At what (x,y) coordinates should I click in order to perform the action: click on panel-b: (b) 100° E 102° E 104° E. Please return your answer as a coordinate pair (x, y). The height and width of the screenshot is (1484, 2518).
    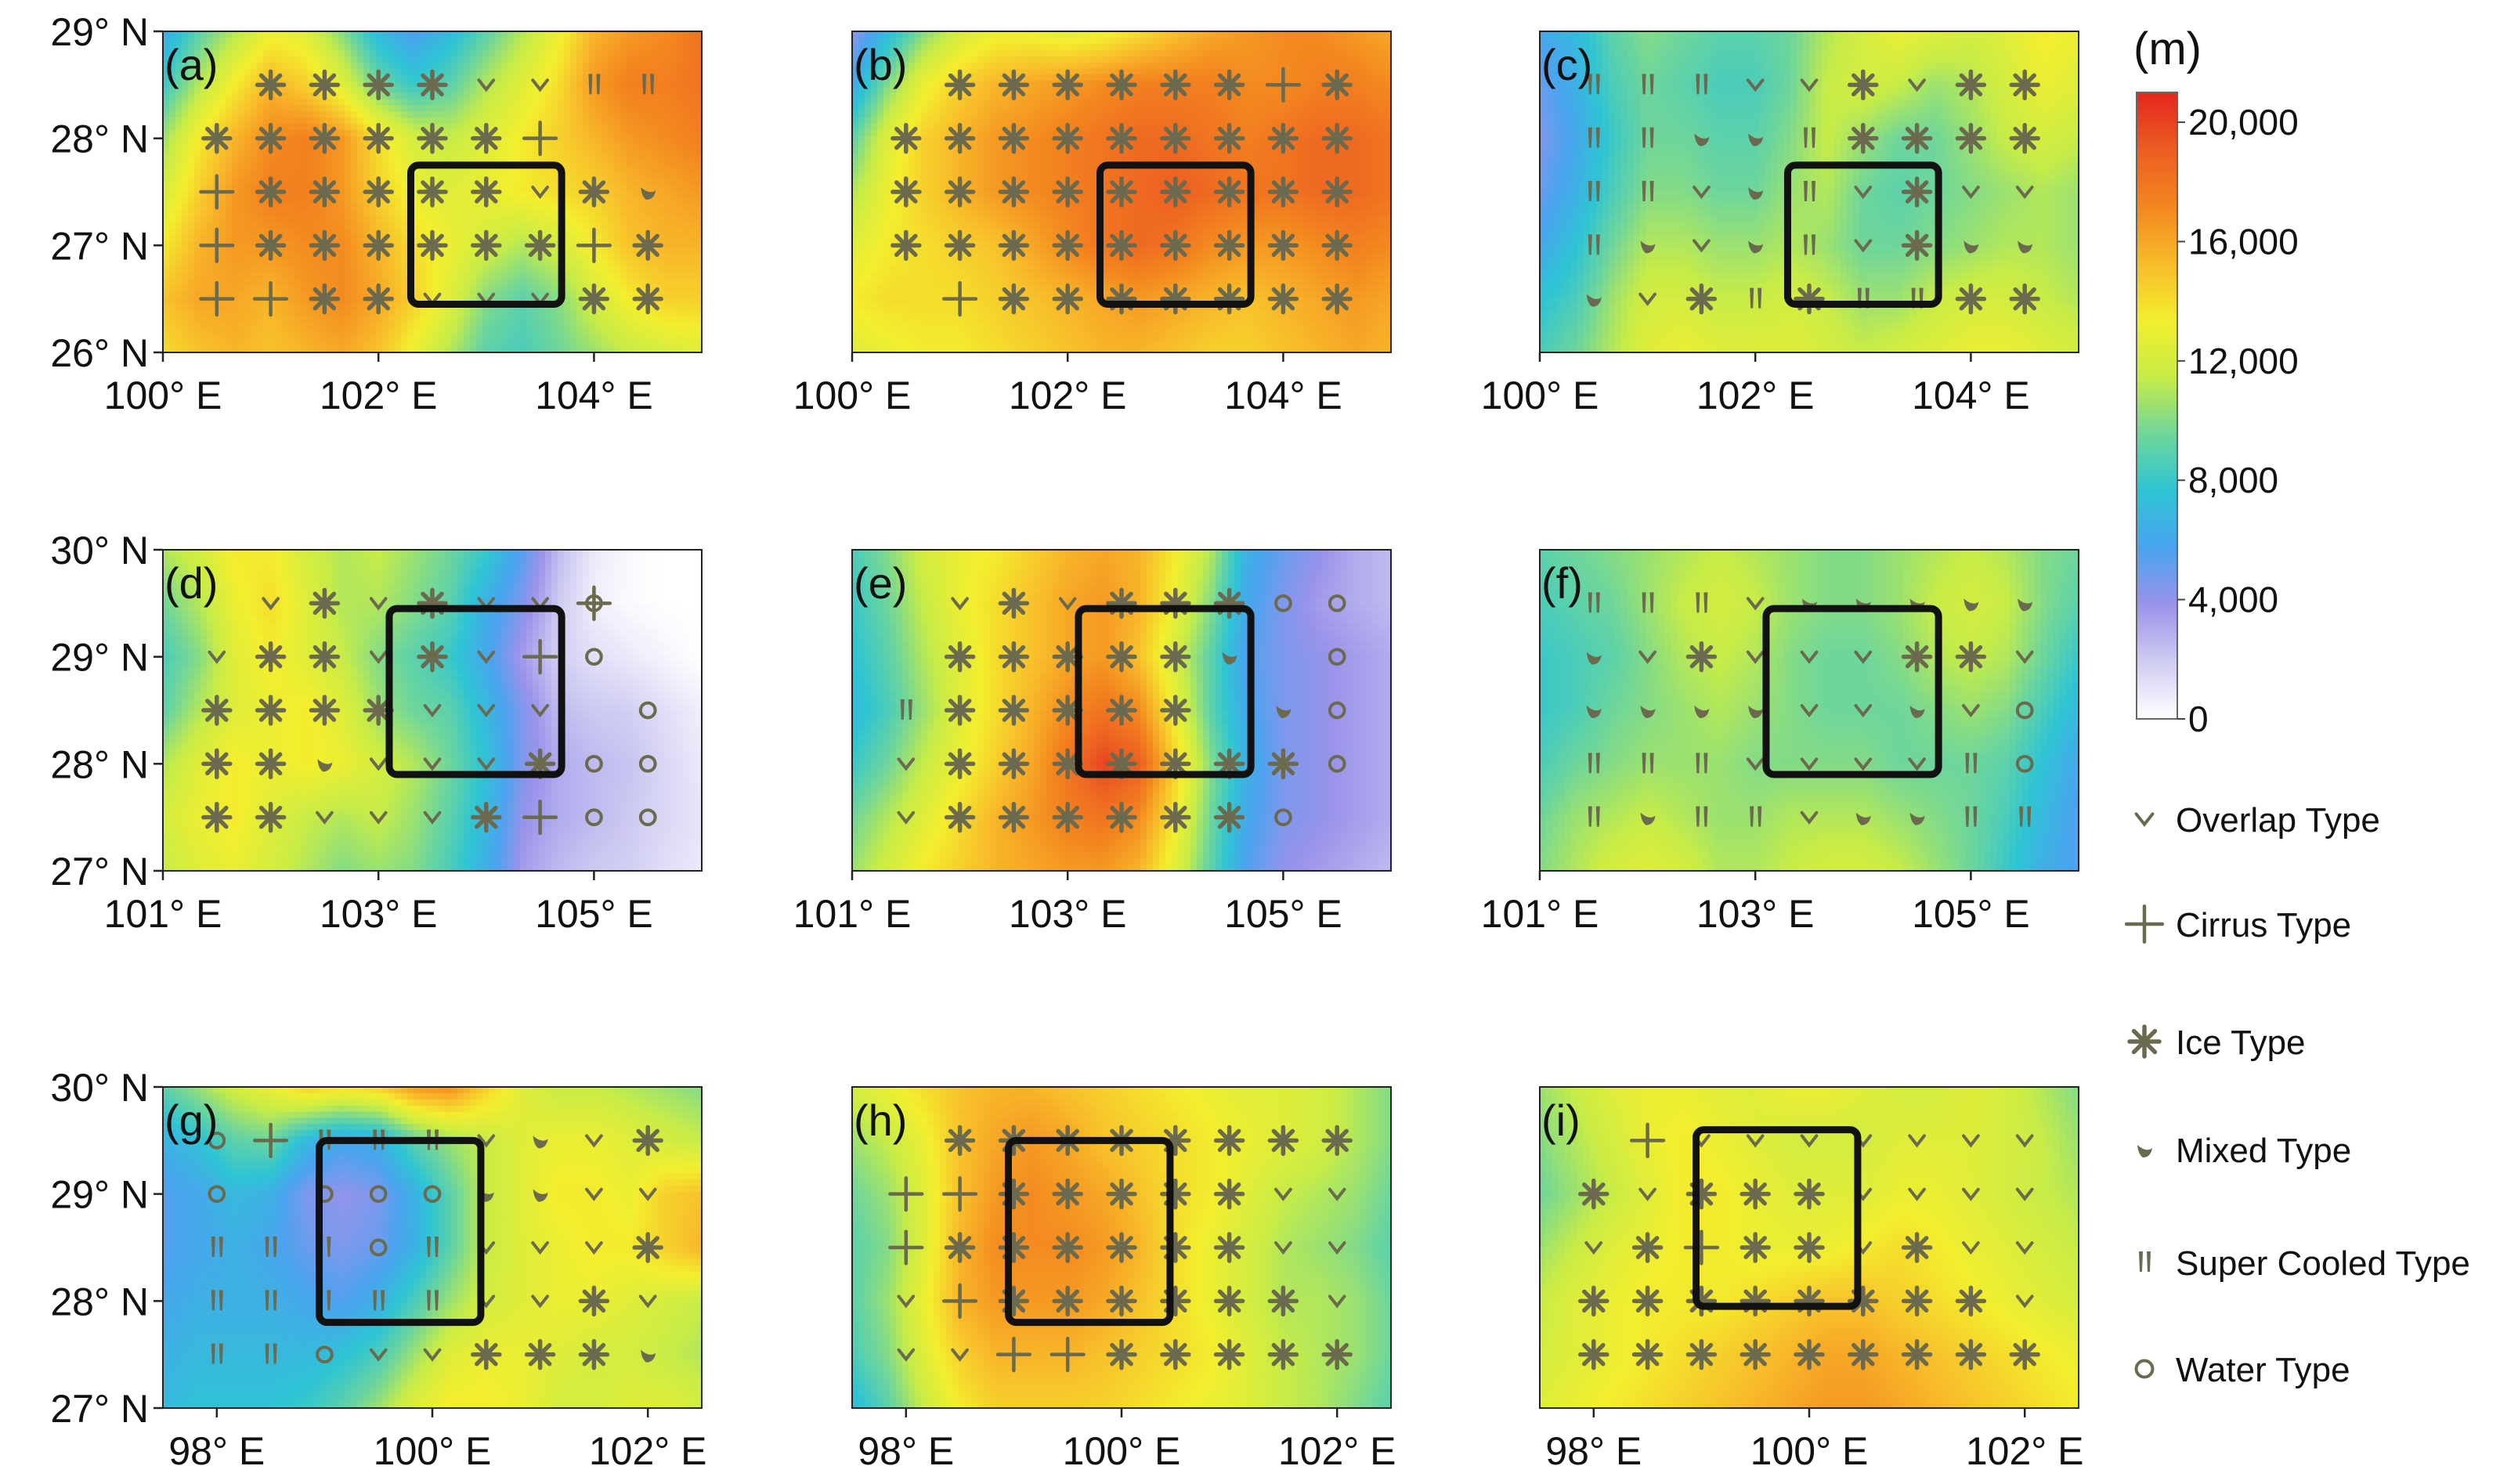
    Looking at the image, I should click on (1092, 224).